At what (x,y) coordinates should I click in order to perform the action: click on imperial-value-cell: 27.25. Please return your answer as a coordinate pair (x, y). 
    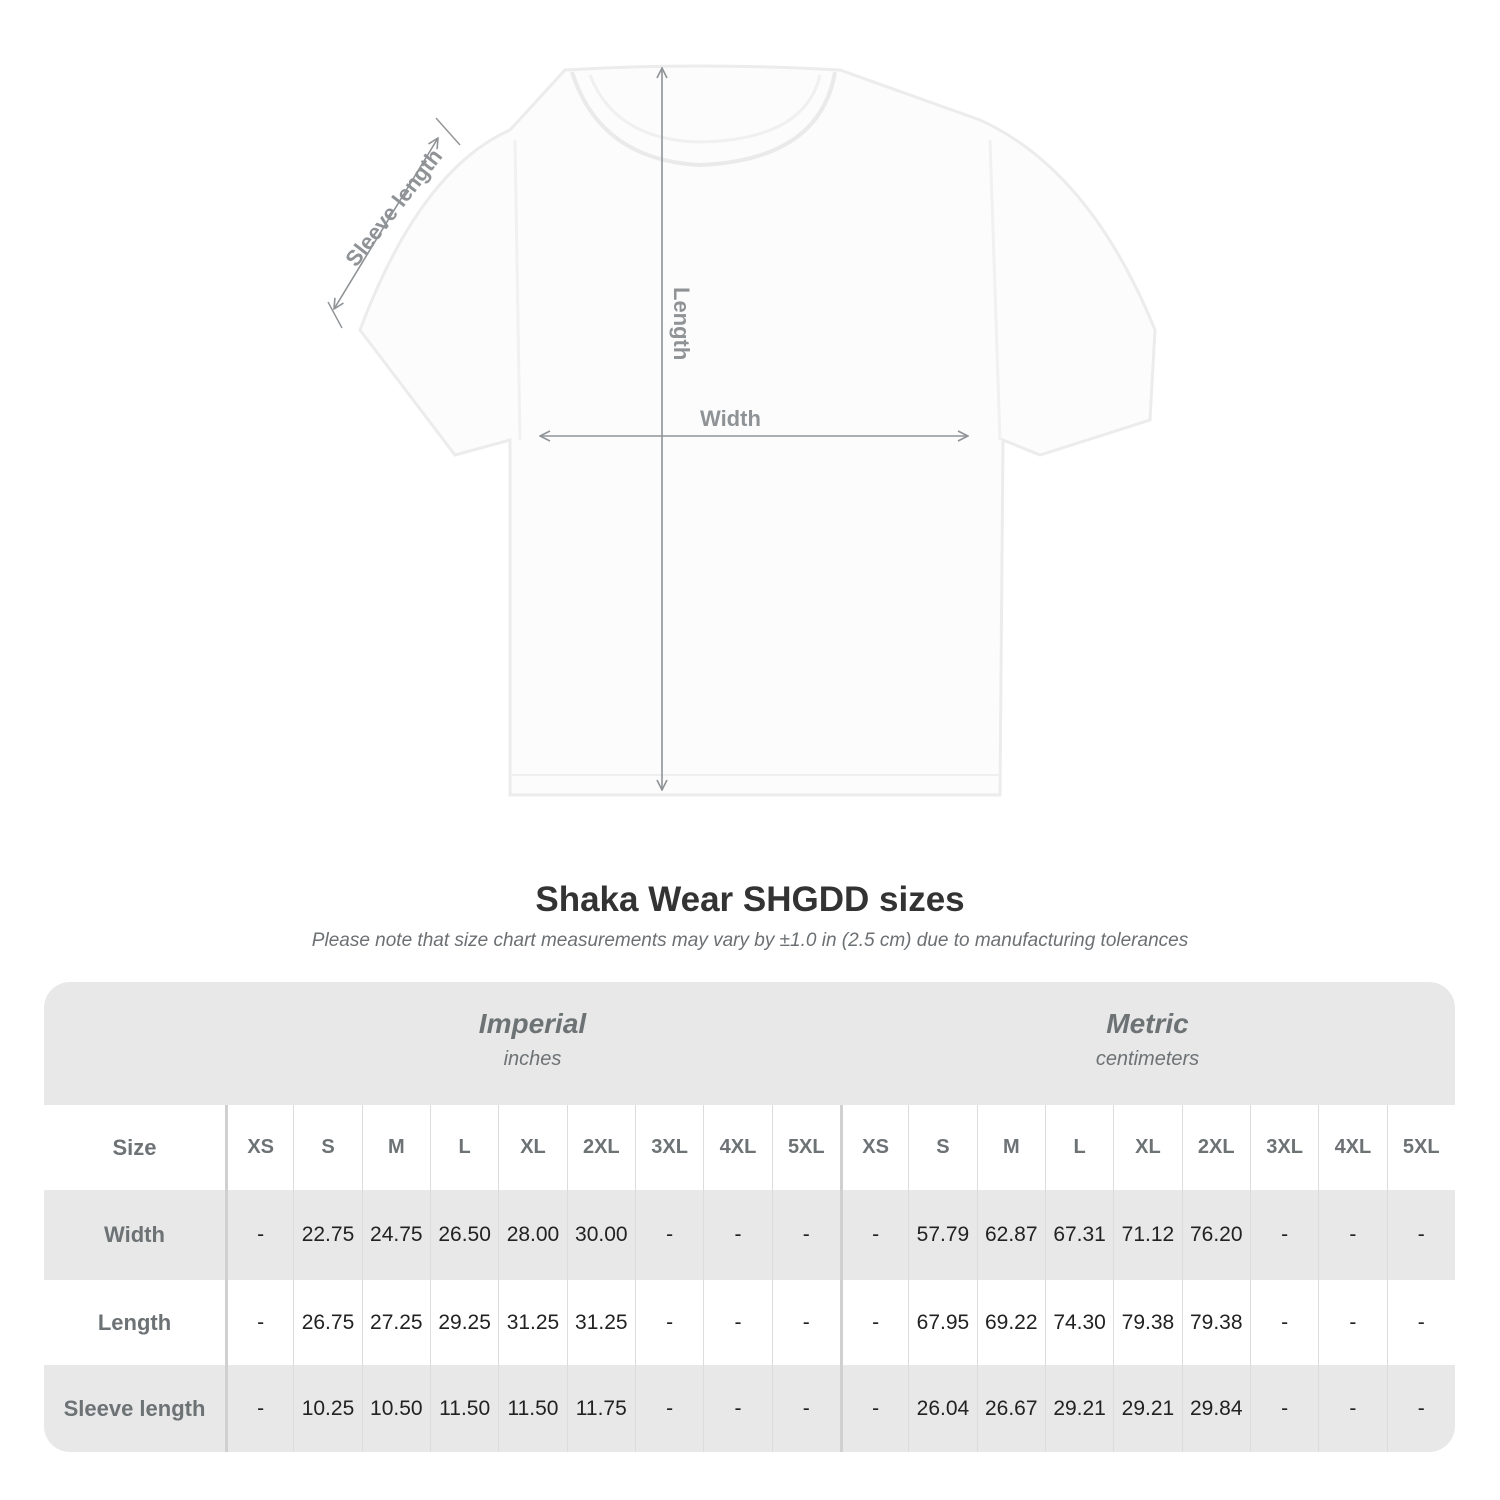
    Looking at the image, I should click on (395, 1322).